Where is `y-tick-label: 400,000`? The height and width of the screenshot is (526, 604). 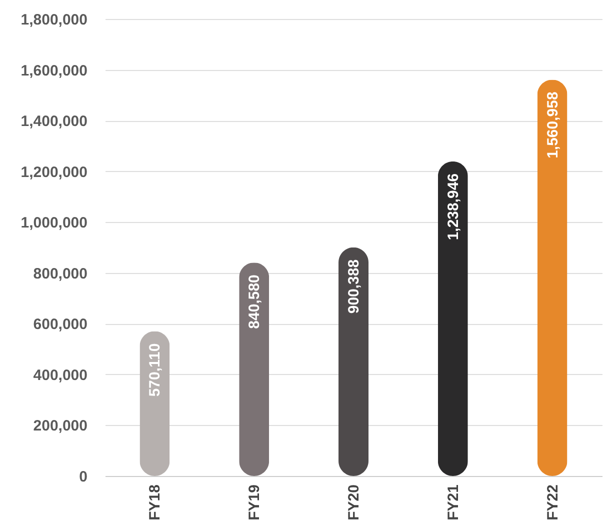
y-tick-label: 400,000 is located at coordinates (60, 375).